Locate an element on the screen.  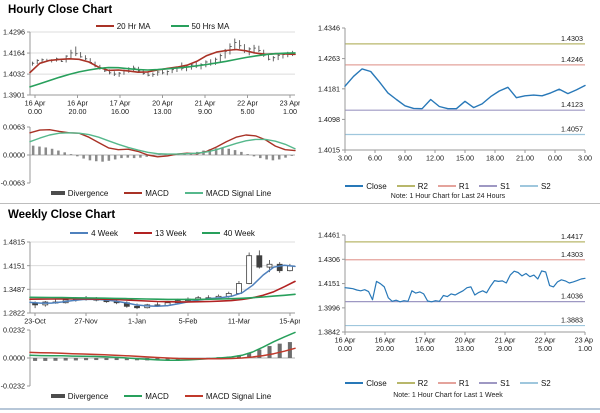
legend-item-20-hr-ma: 20 Hr MA is located at coordinates (123, 26).